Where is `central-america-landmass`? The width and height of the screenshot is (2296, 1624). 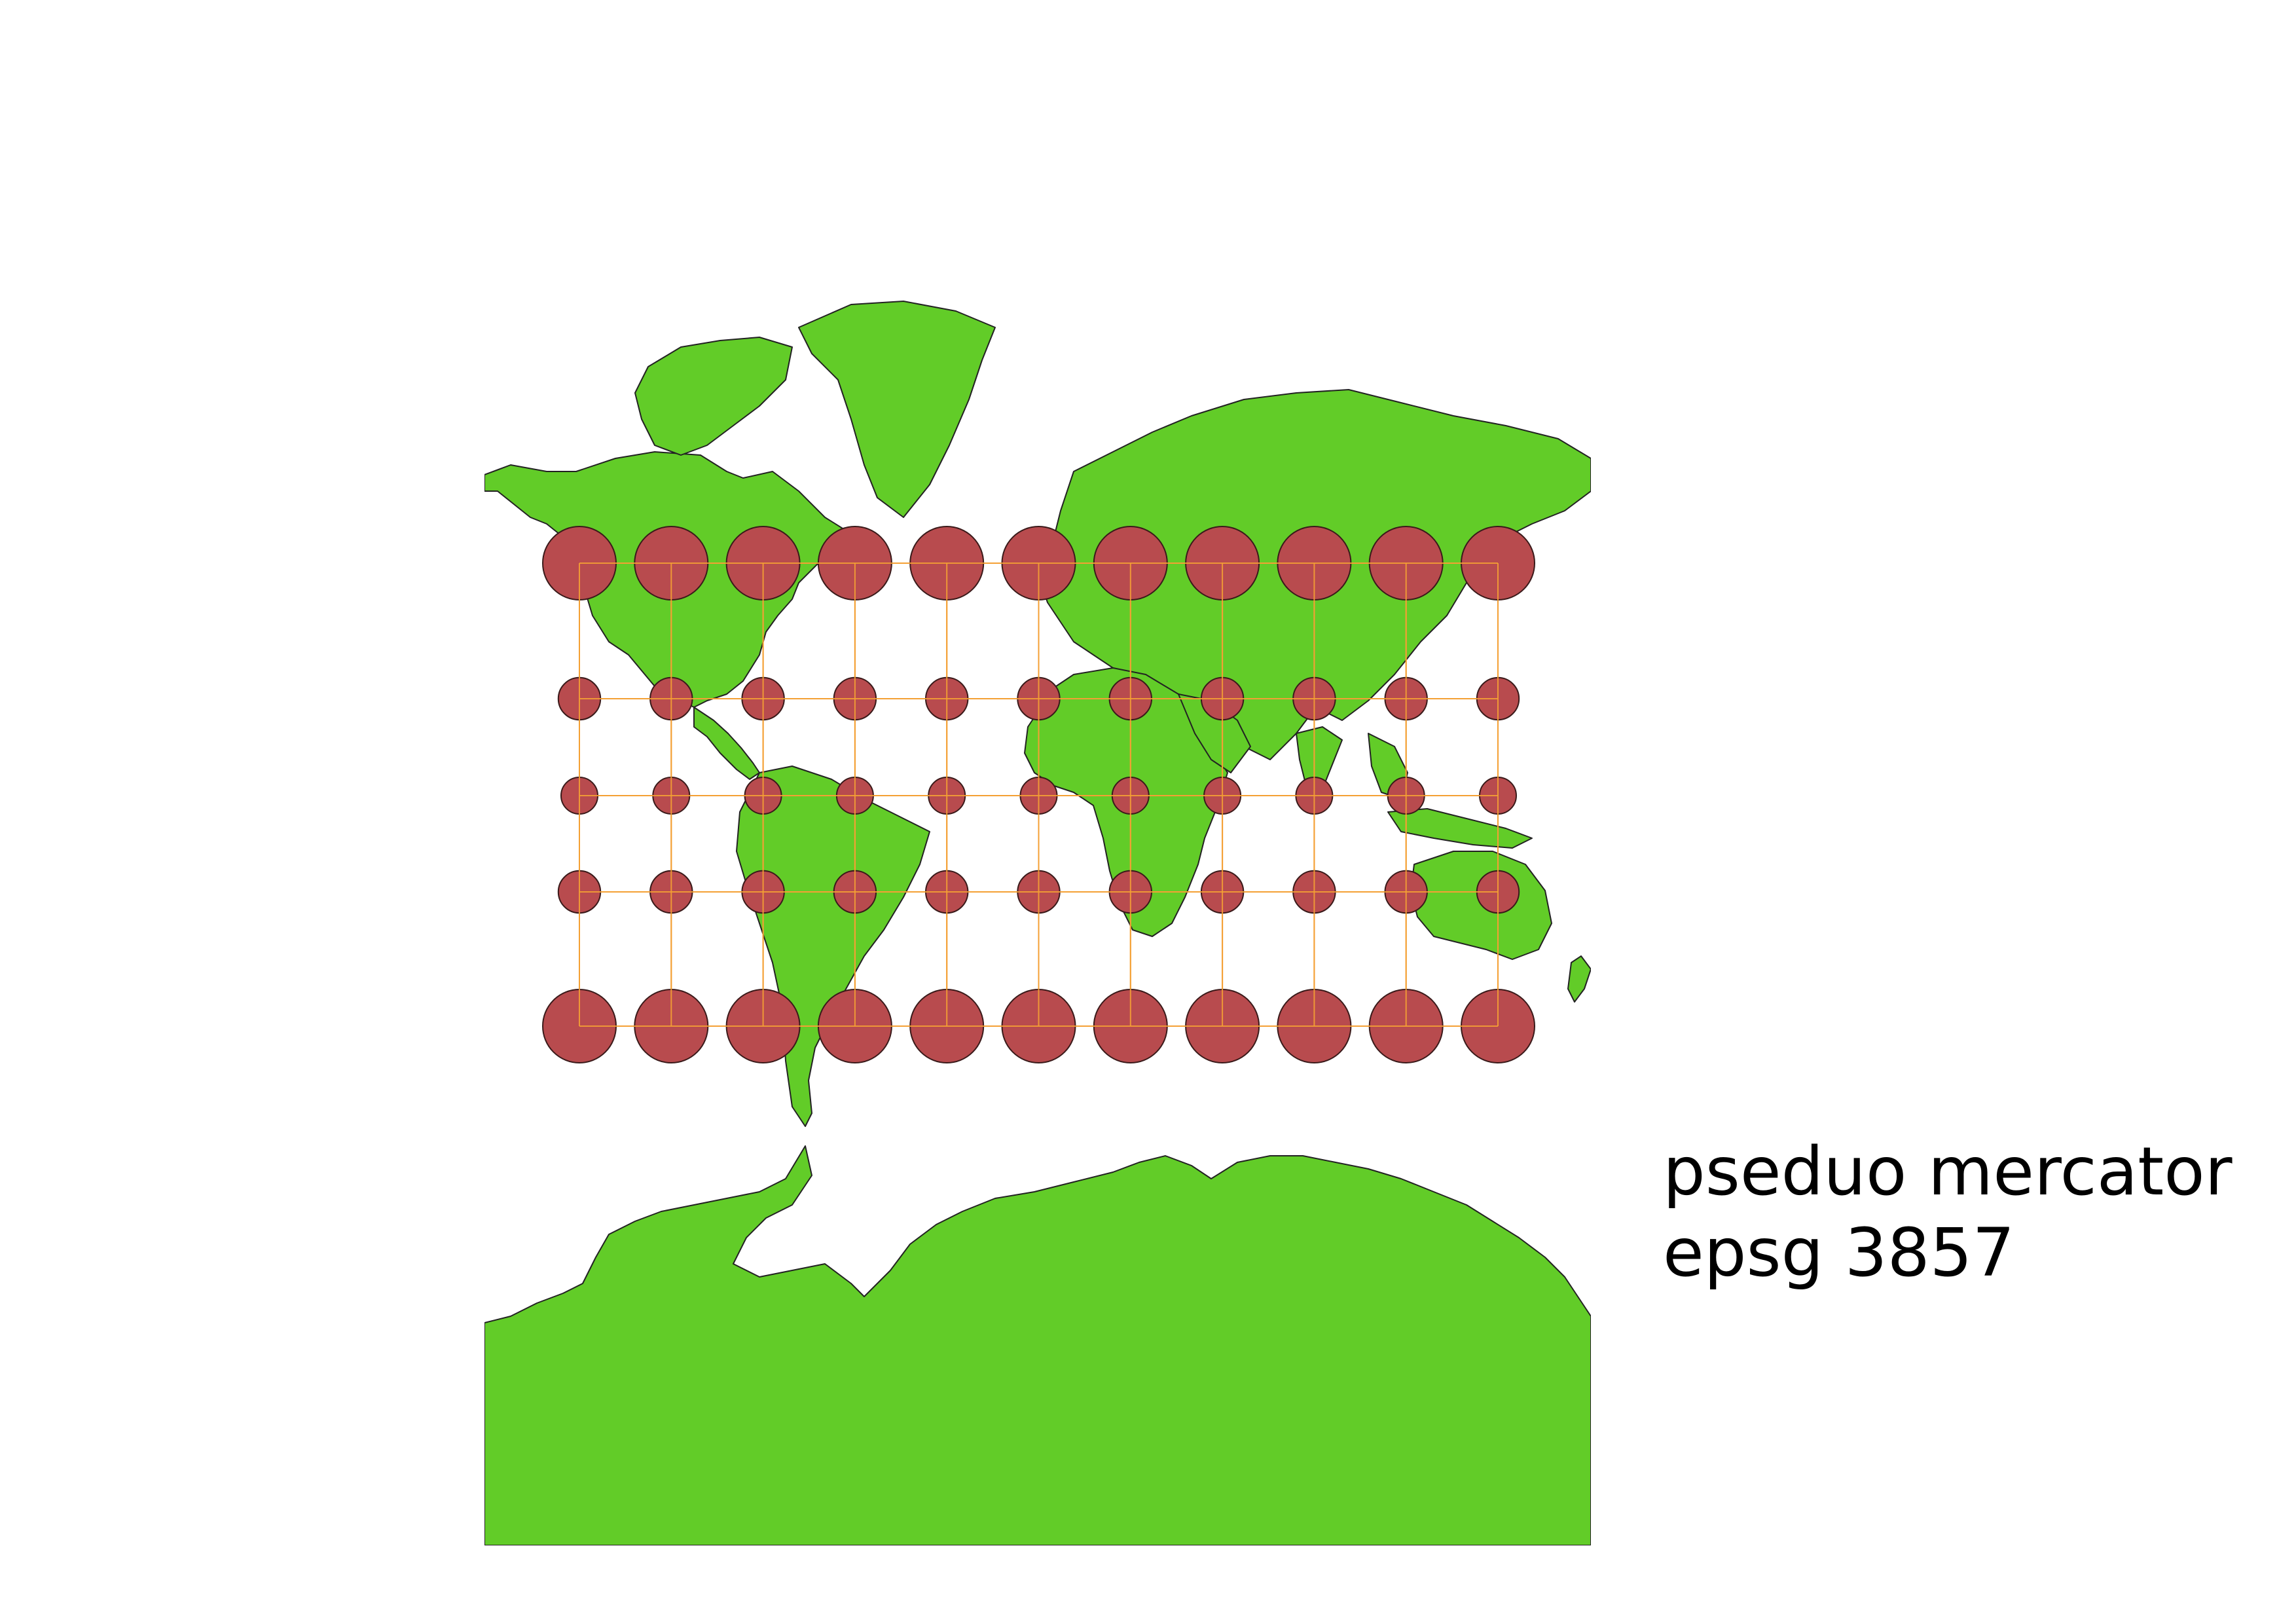 central-america-landmass is located at coordinates (726, 743).